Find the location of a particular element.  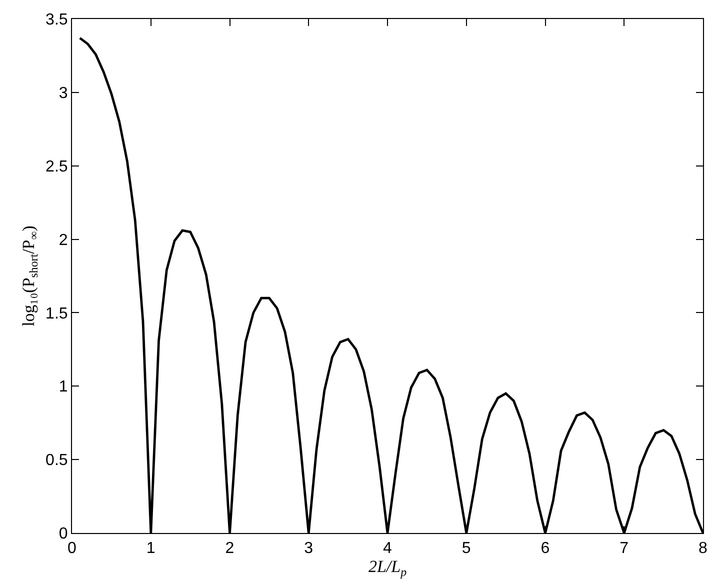

x-tick-label: 5 is located at coordinates (466, 549).